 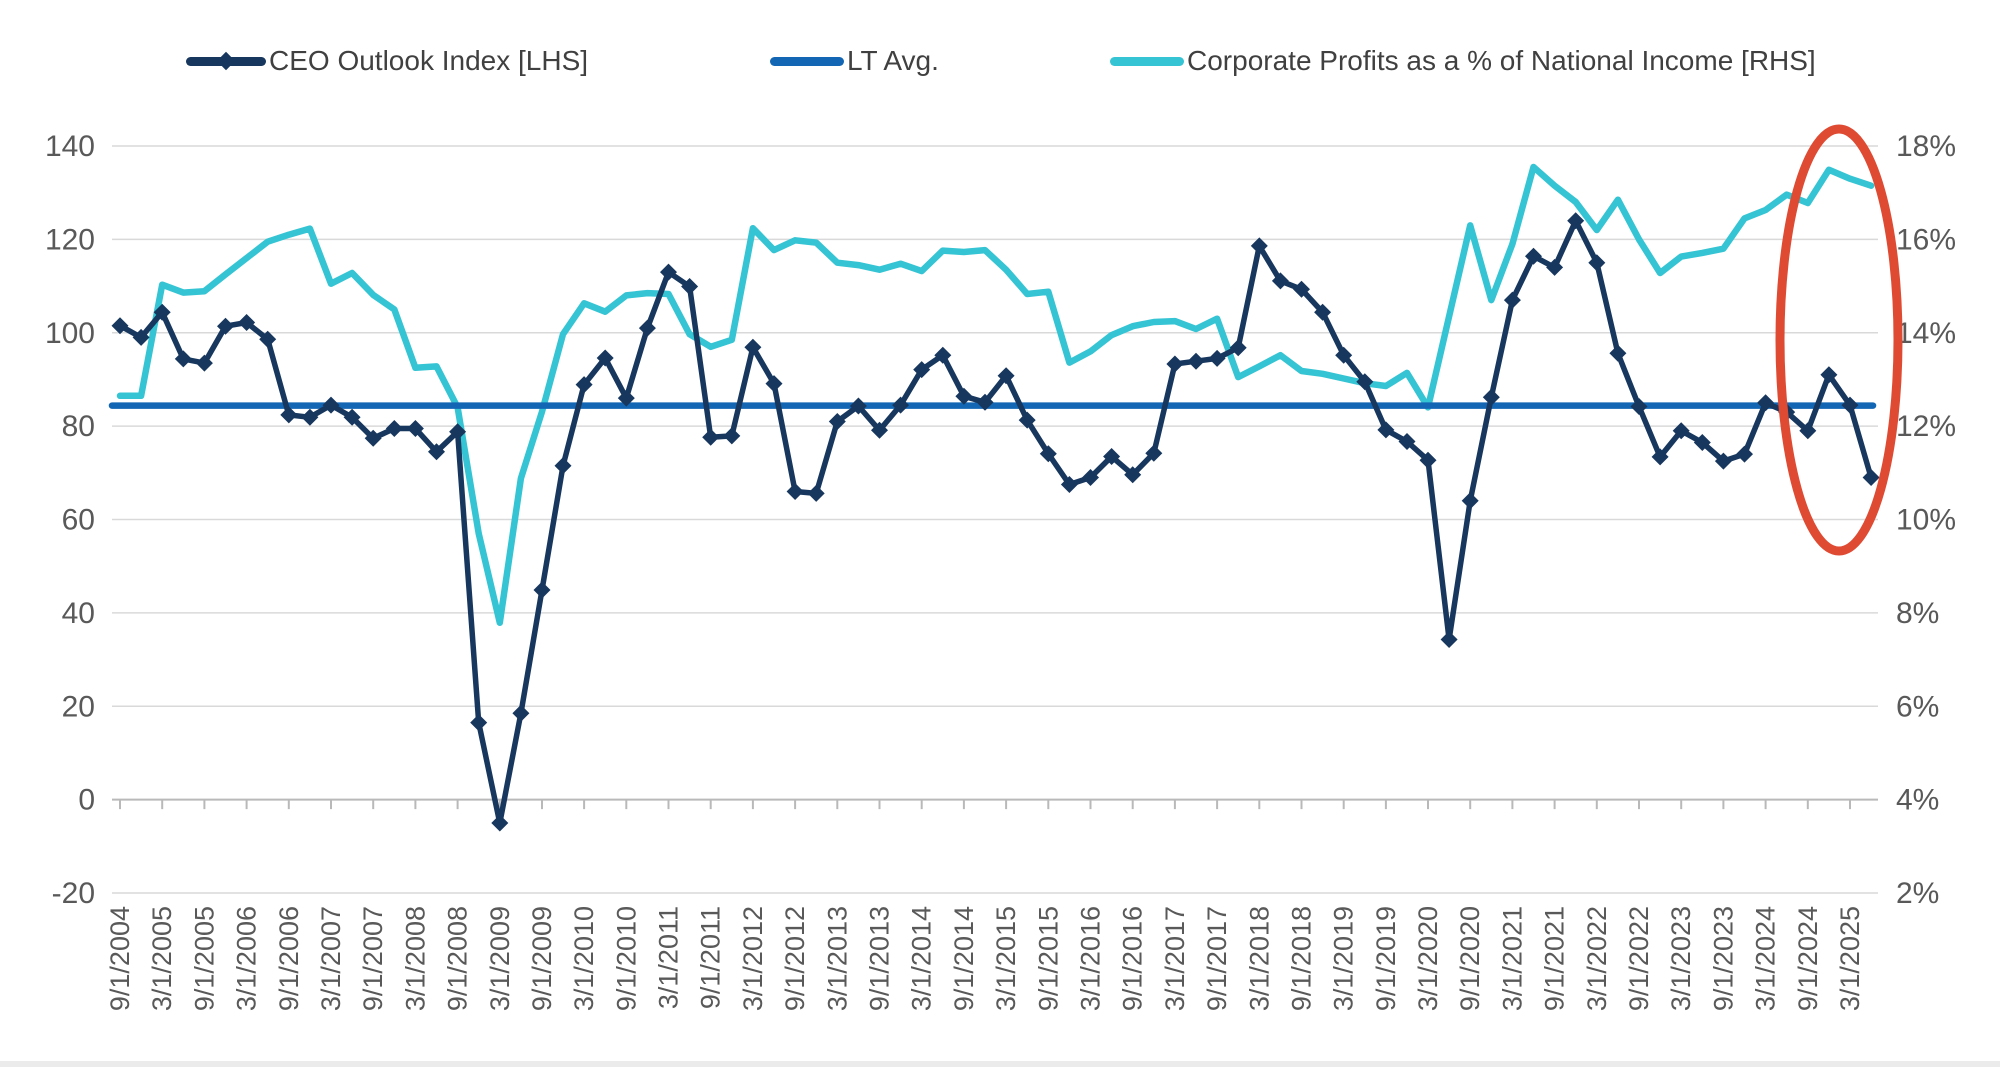 What do you see at coordinates (1839, 340) in the screenshot?
I see `highlight-ellipse` at bounding box center [1839, 340].